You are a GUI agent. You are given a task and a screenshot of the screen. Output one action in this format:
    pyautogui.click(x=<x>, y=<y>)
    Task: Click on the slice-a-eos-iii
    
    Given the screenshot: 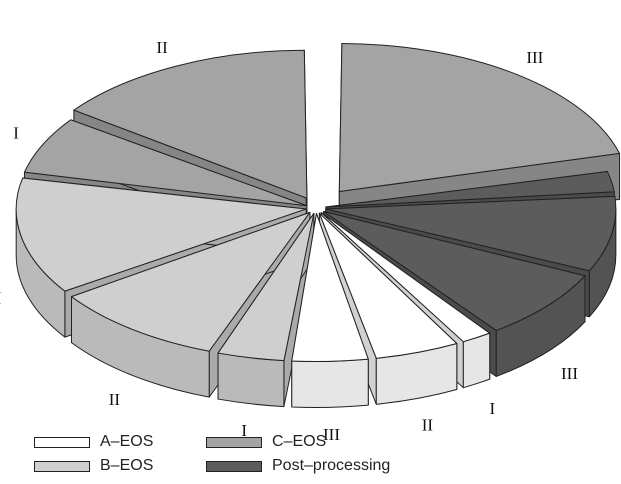 What is the action you would take?
    pyautogui.click(x=330, y=310)
    